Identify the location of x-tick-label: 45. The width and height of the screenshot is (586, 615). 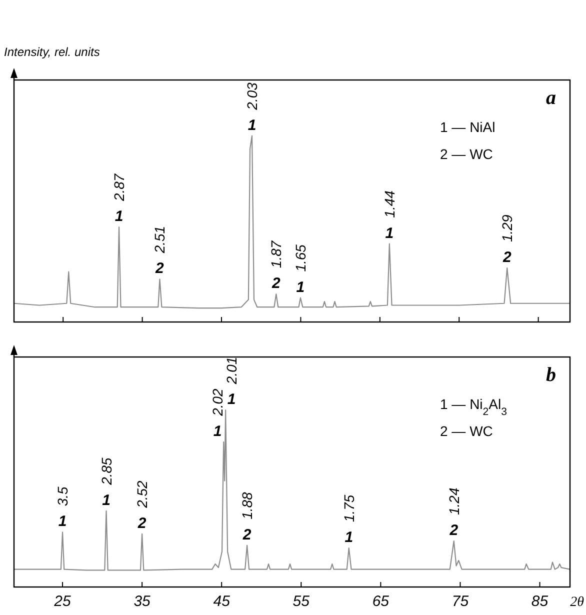
(222, 601).